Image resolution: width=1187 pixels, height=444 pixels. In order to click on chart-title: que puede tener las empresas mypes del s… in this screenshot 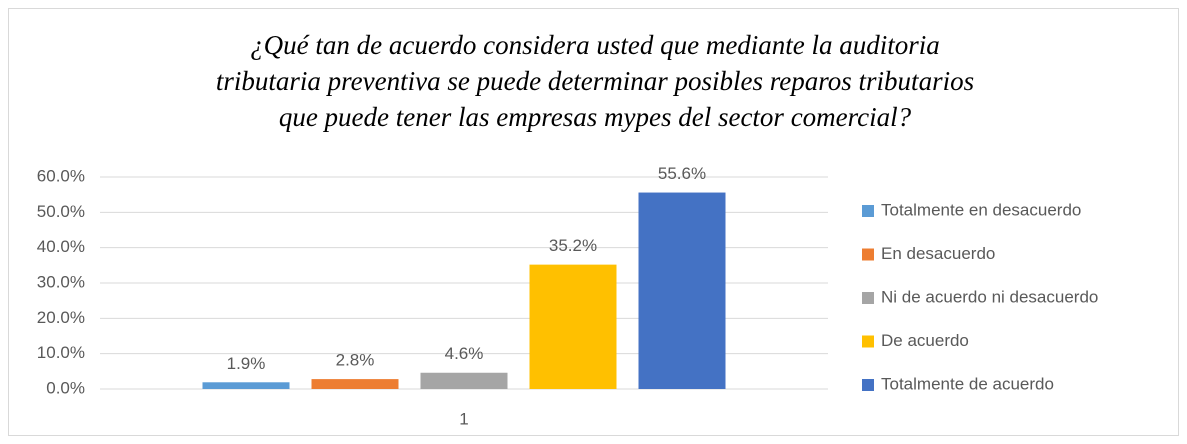, I will do `click(595, 117)`.